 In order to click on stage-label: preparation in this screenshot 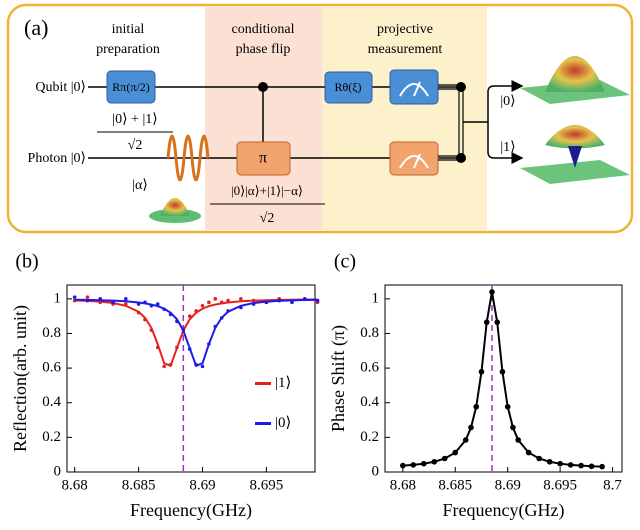, I will do `click(128, 49)`.